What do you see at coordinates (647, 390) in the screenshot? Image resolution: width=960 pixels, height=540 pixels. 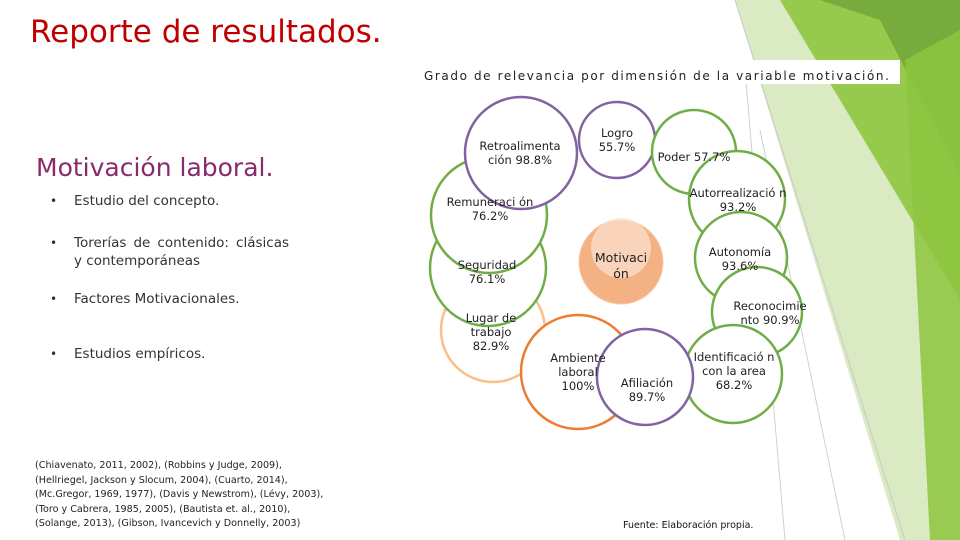 I see `diagram-node-label: Afiliación 89.7%` at bounding box center [647, 390].